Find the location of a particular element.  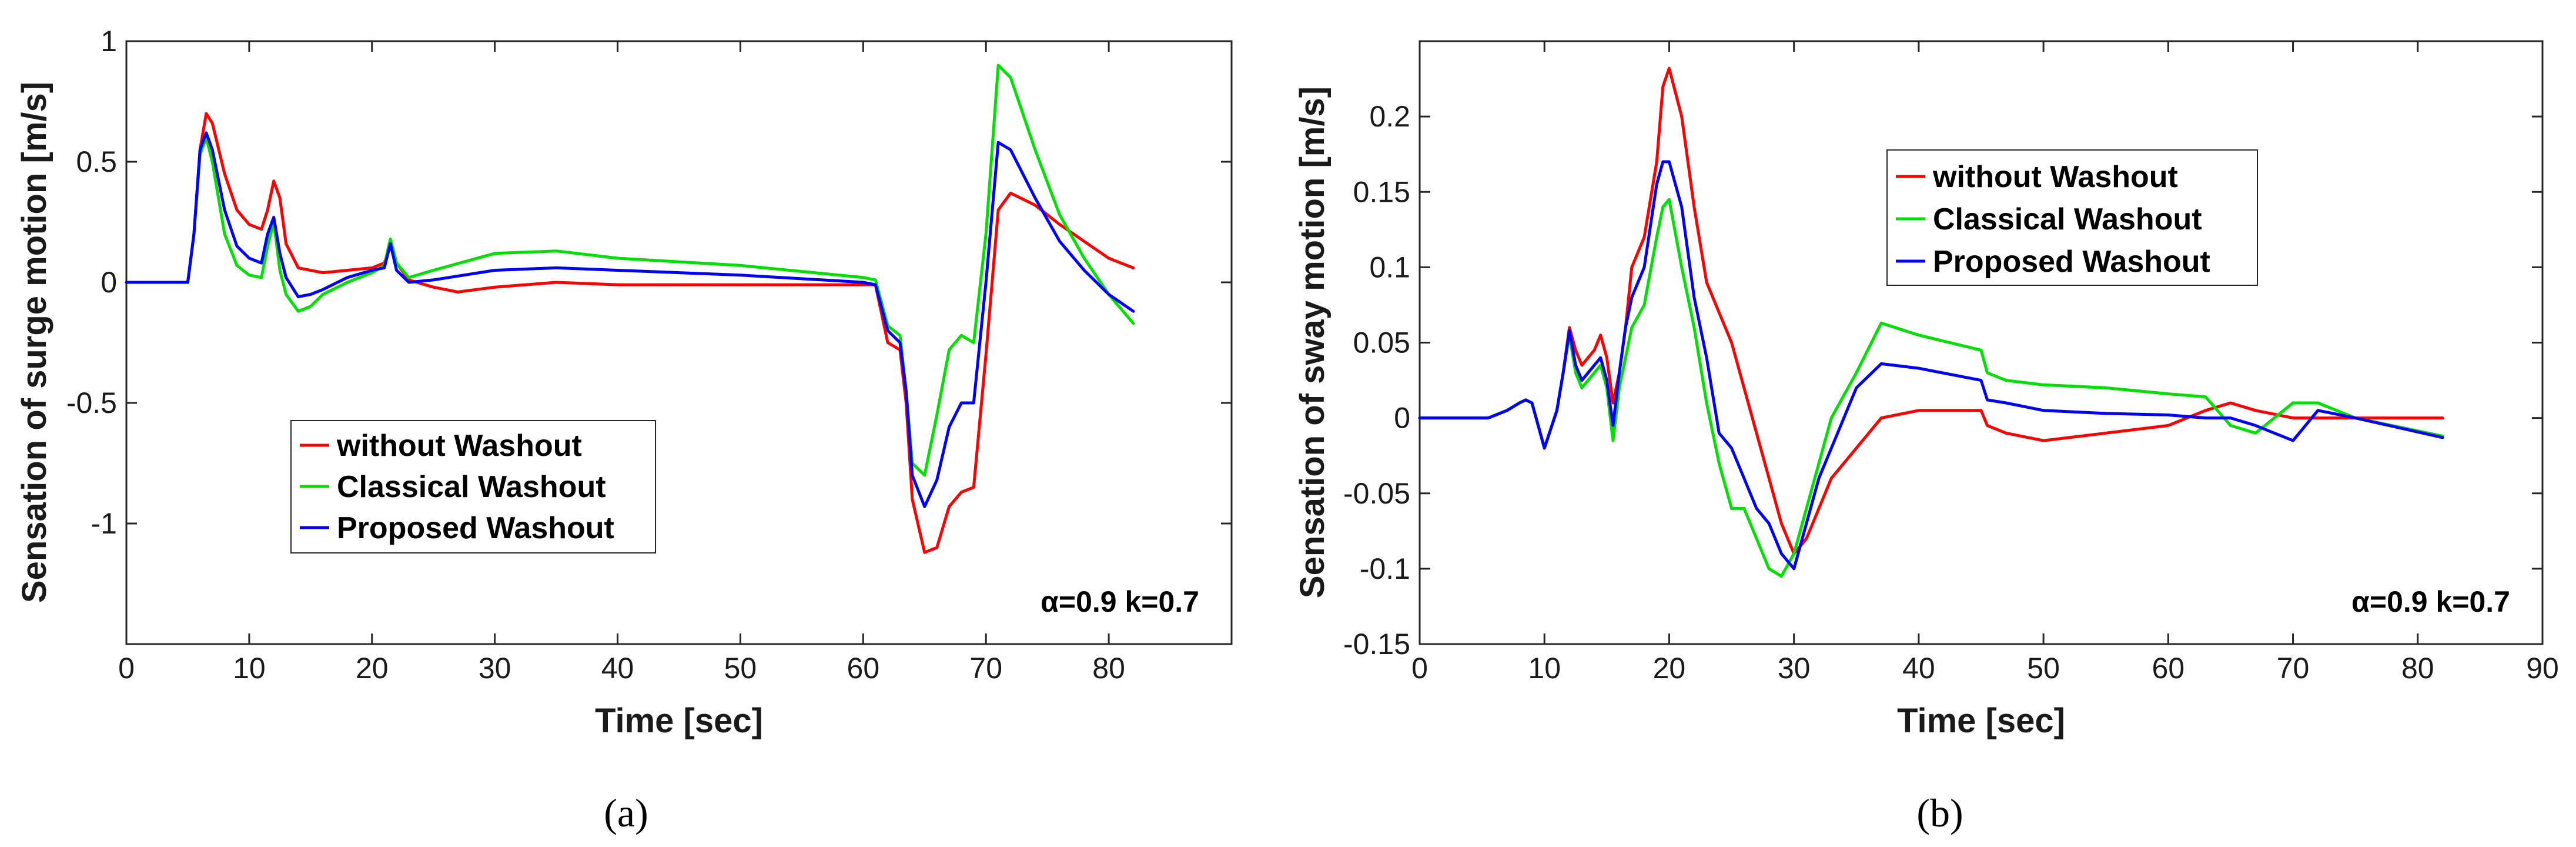

x-tick-label: 90 is located at coordinates (2542, 668).